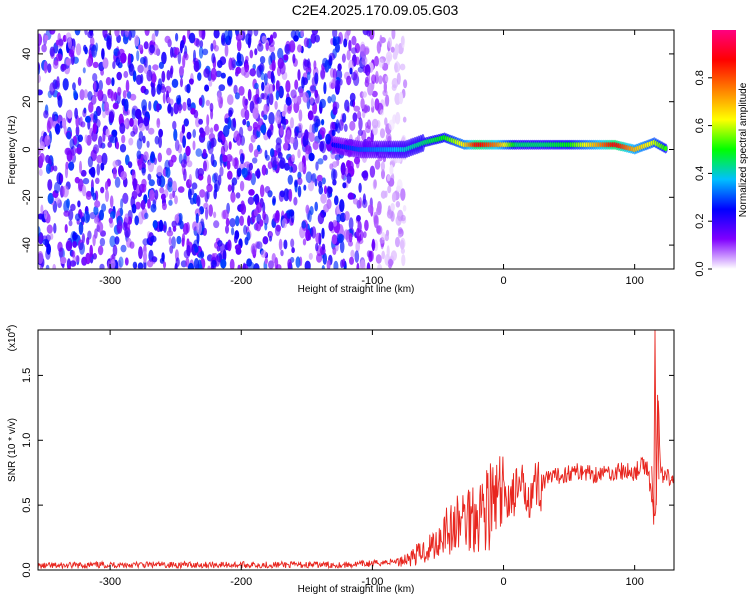  What do you see at coordinates (700, 221) in the screenshot?
I see `colorbar-tick-label: 0.2` at bounding box center [700, 221].